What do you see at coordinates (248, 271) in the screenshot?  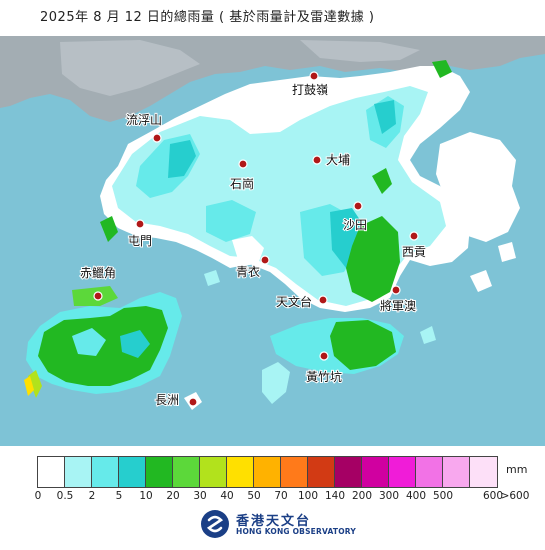 I see `label-tsing-yi: 青衣` at bounding box center [248, 271].